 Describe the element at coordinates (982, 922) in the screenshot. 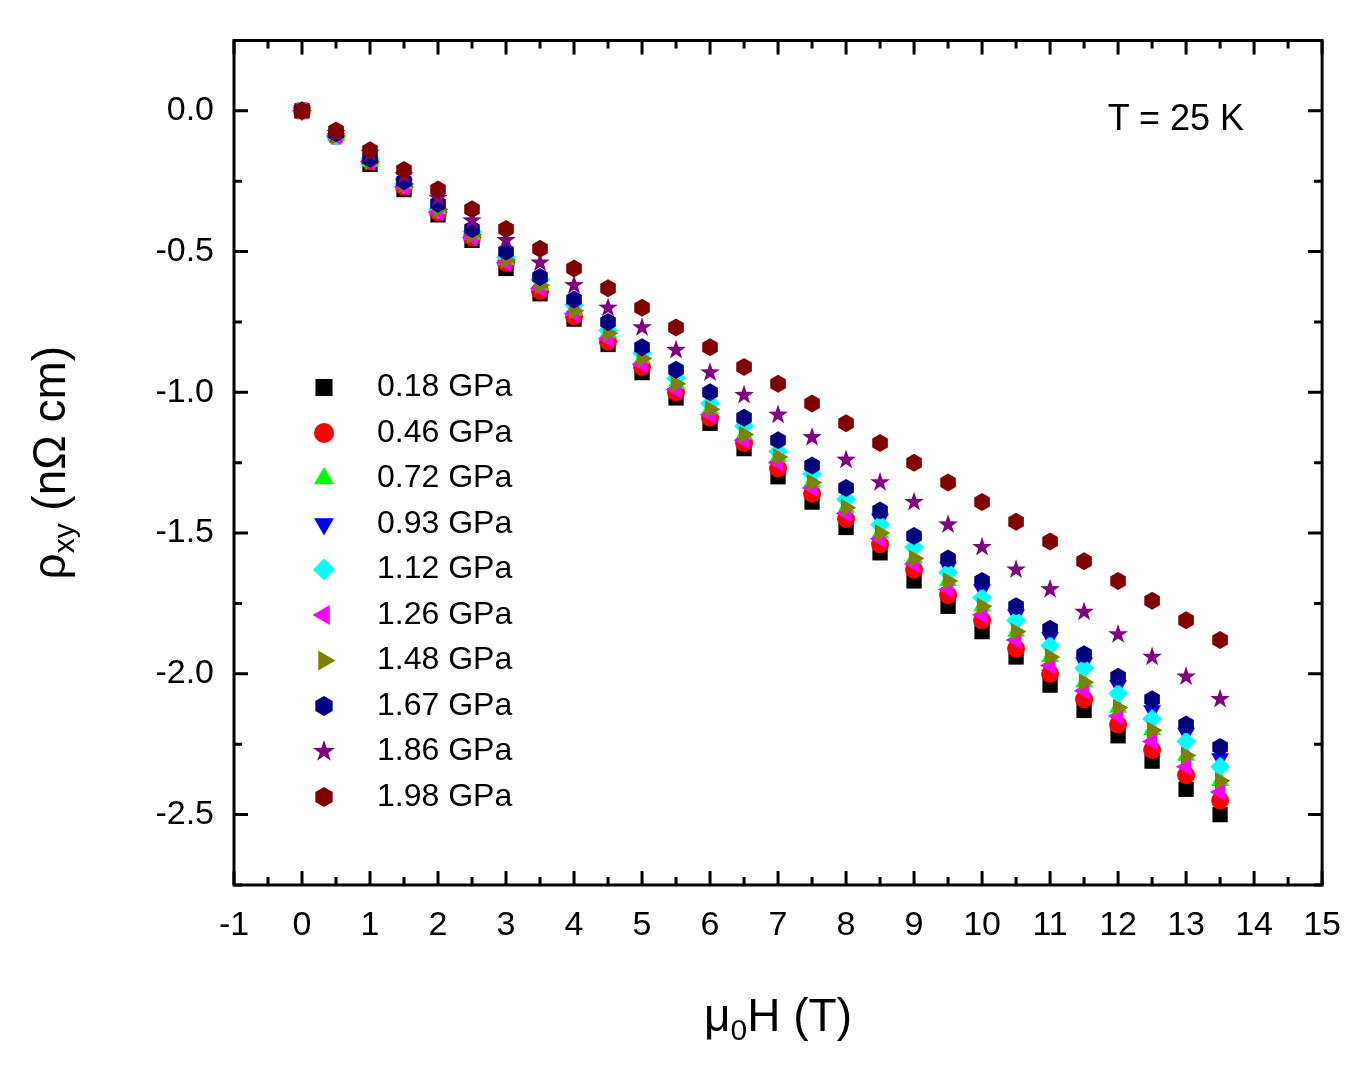

I see `x-tick-label: 10` at that location.